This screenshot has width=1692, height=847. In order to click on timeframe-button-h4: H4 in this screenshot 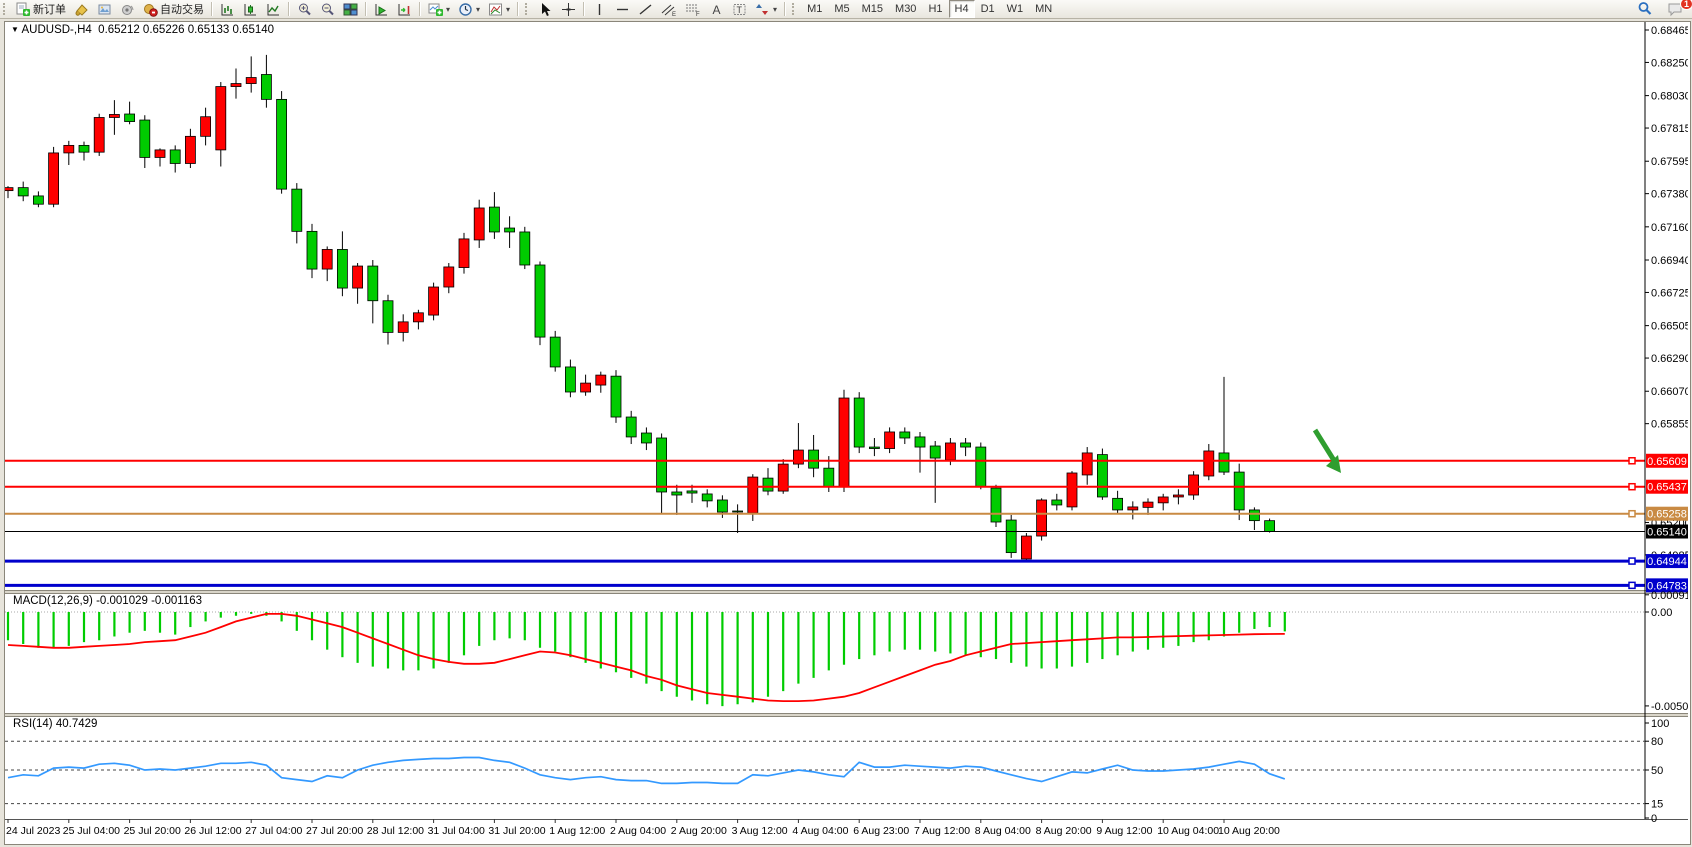, I will do `click(961, 9)`.